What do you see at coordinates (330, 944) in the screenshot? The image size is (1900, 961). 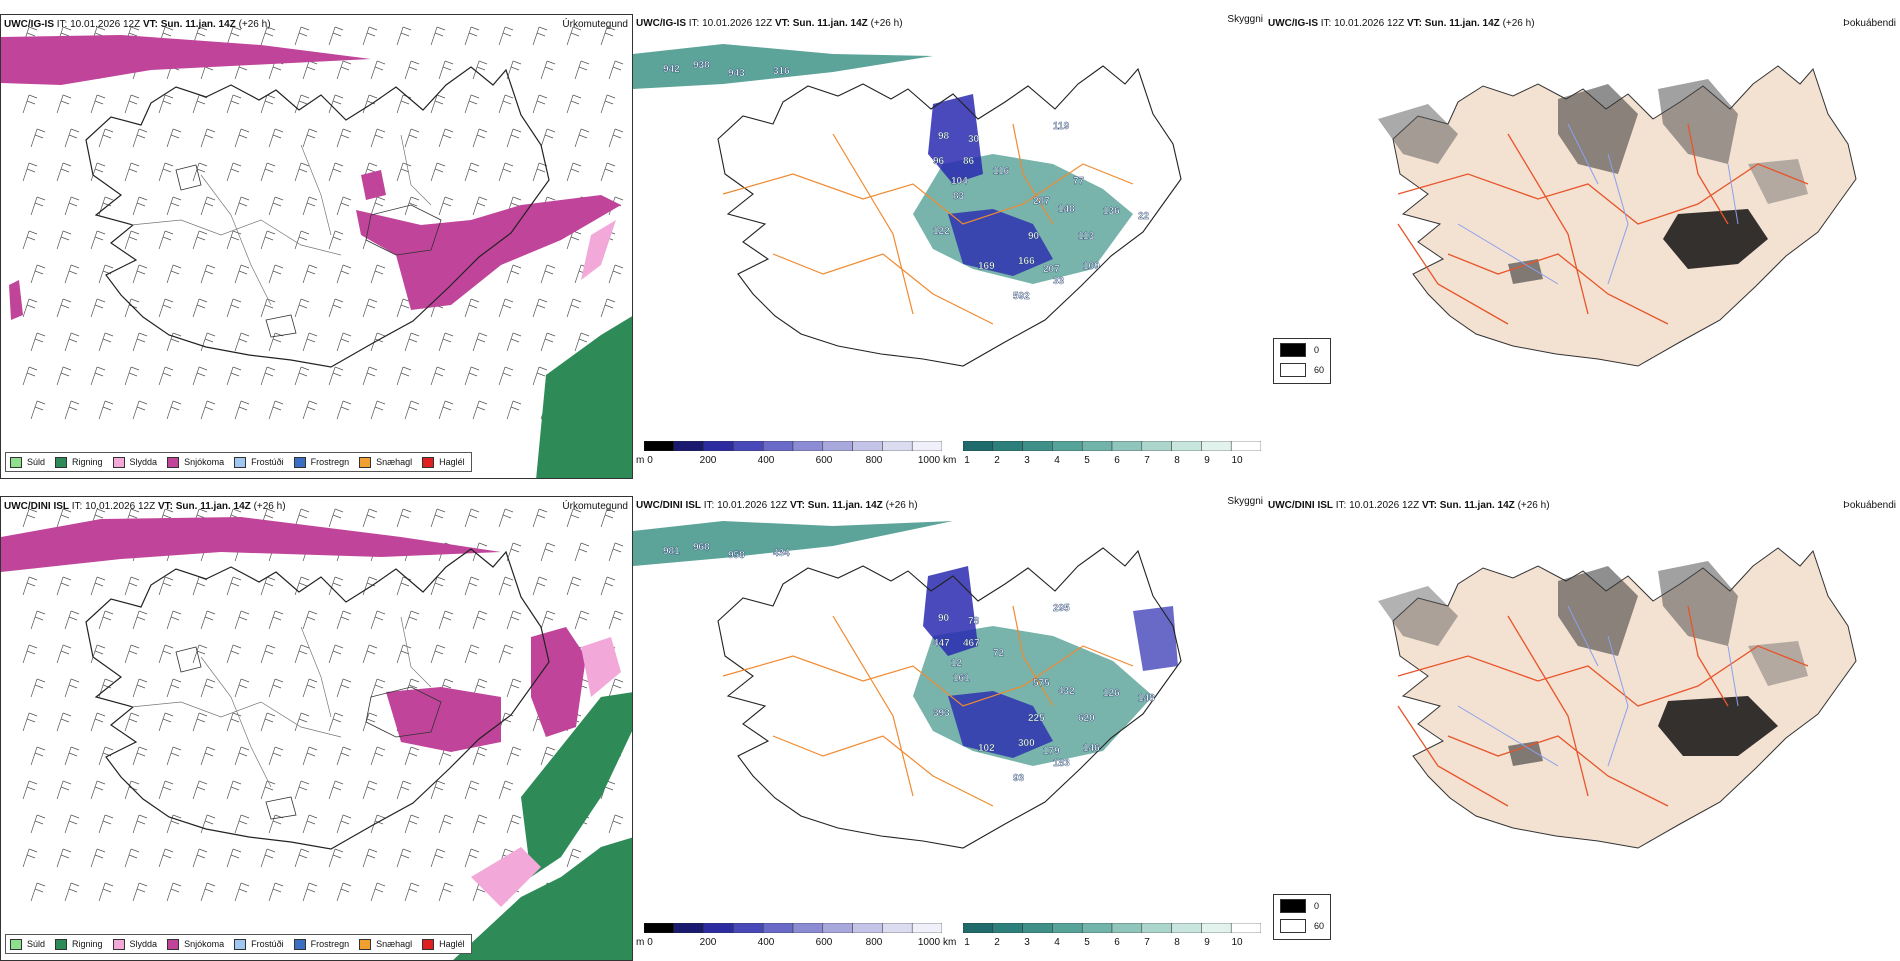 I see `legend-label: Frostregn` at bounding box center [330, 944].